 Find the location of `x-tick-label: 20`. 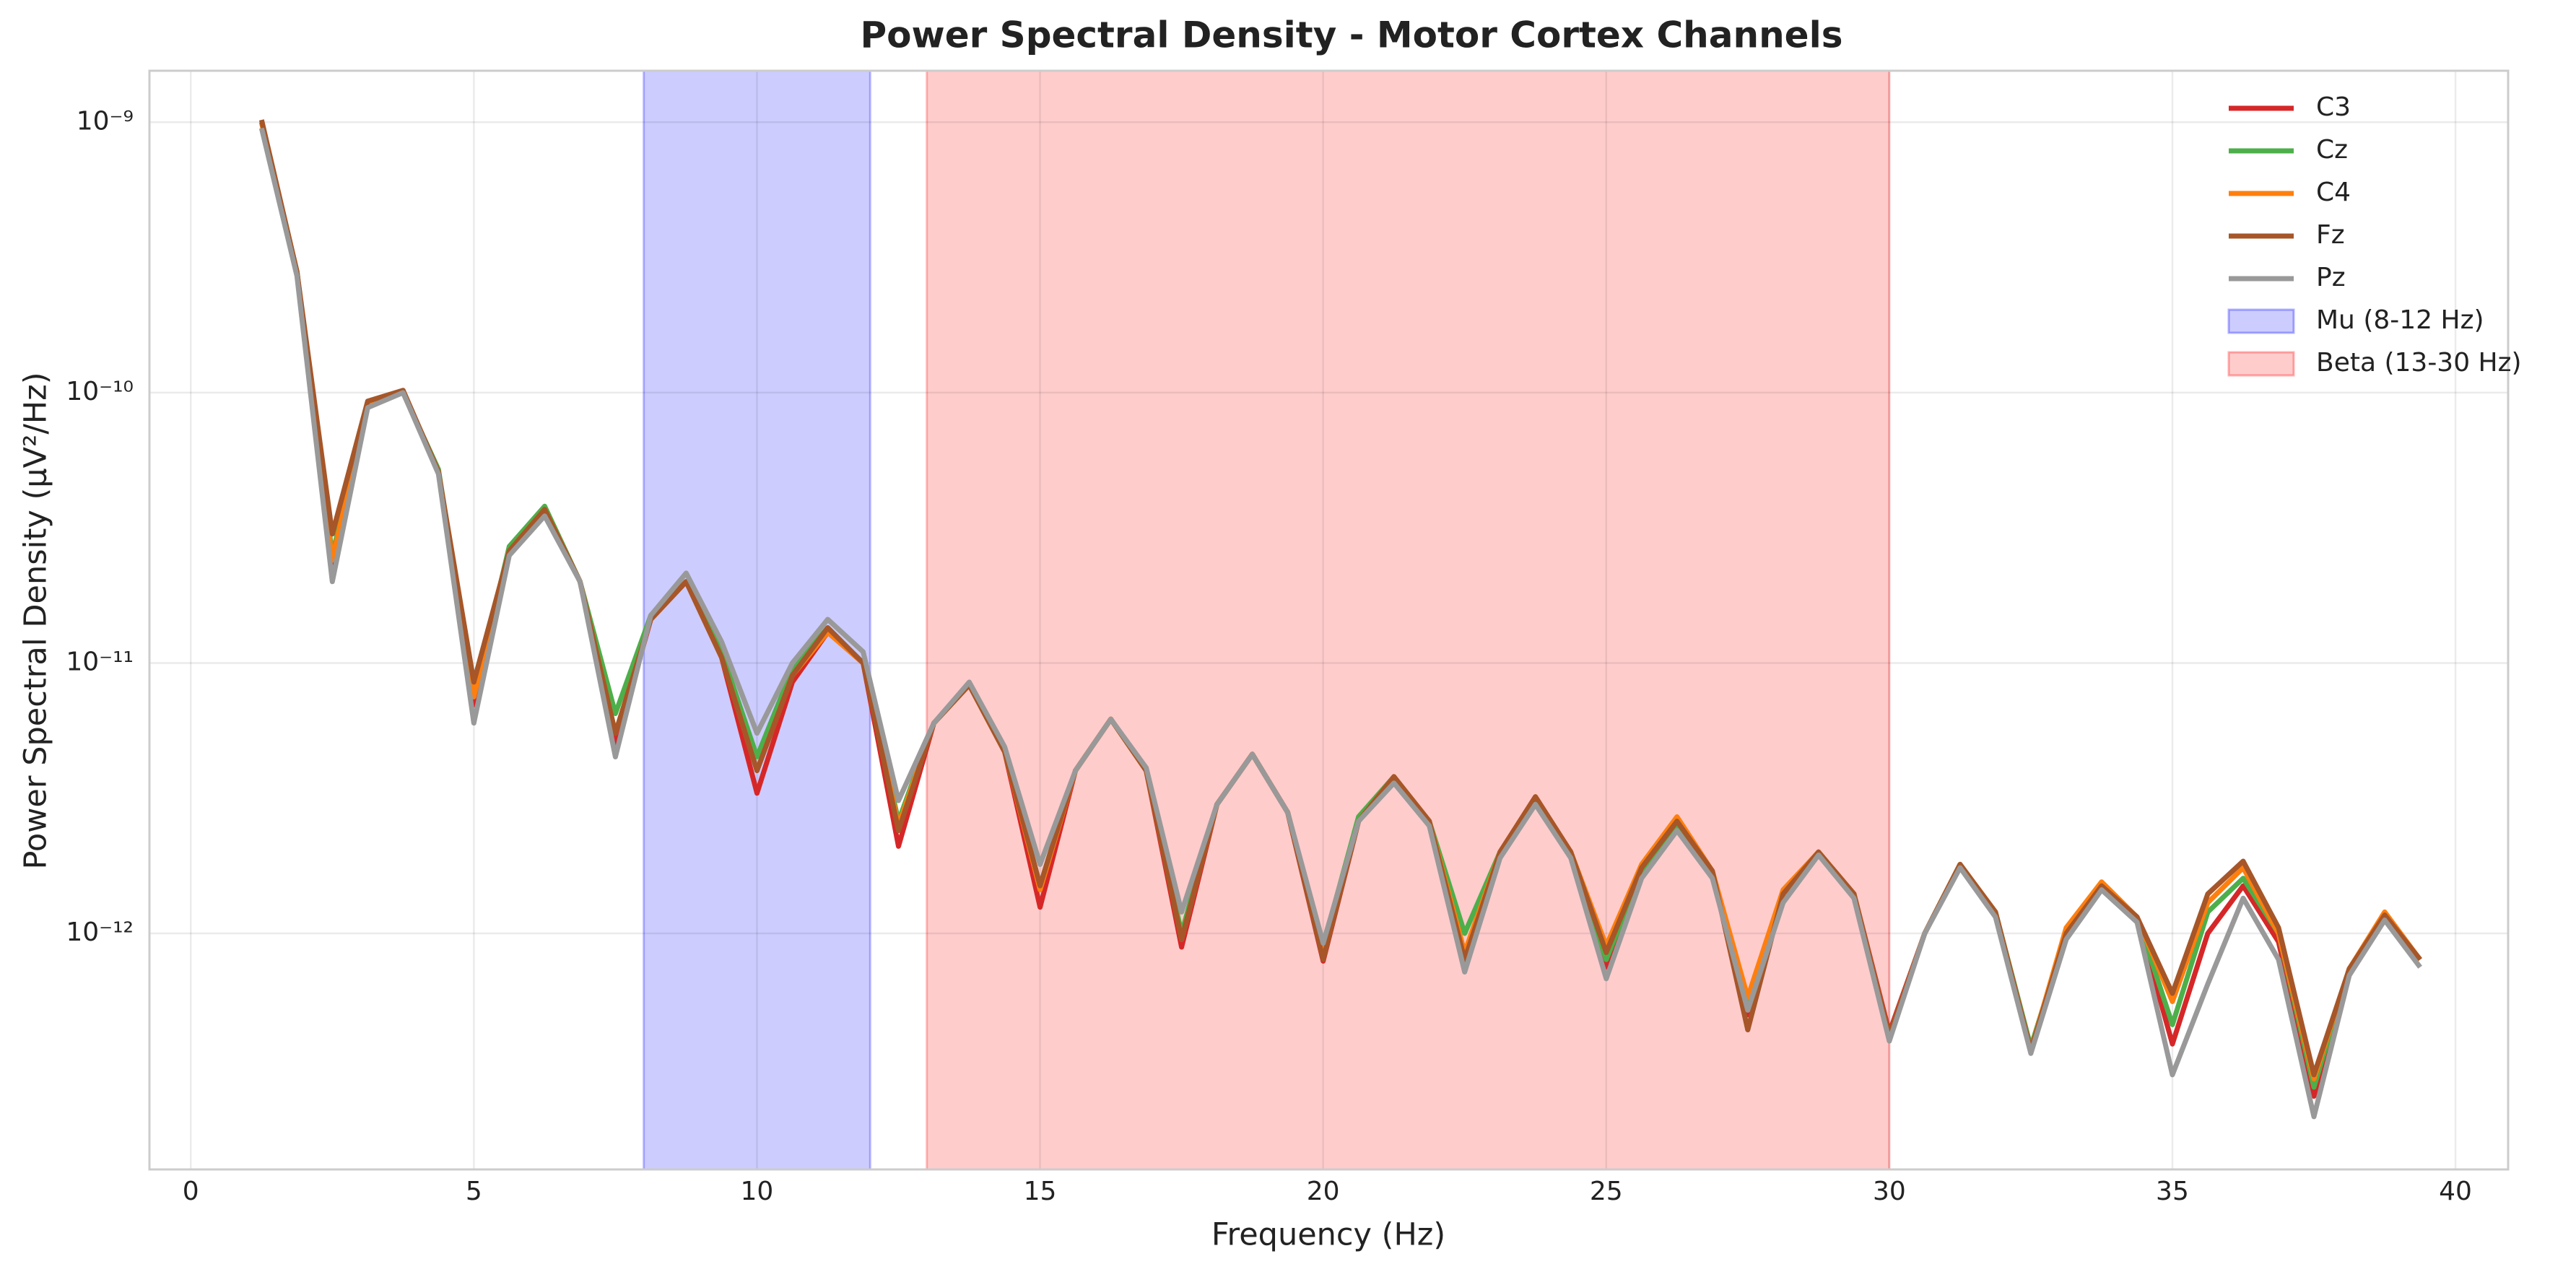

x-tick-label: 20 is located at coordinates (1323, 1191).